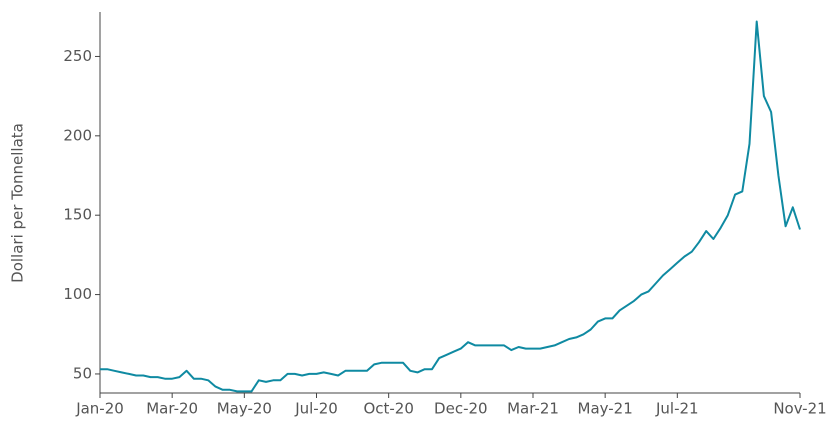 Image resolution: width=838 pixels, height=441 pixels. I want to click on x-tick-label: Dec-20, so click(461, 409).